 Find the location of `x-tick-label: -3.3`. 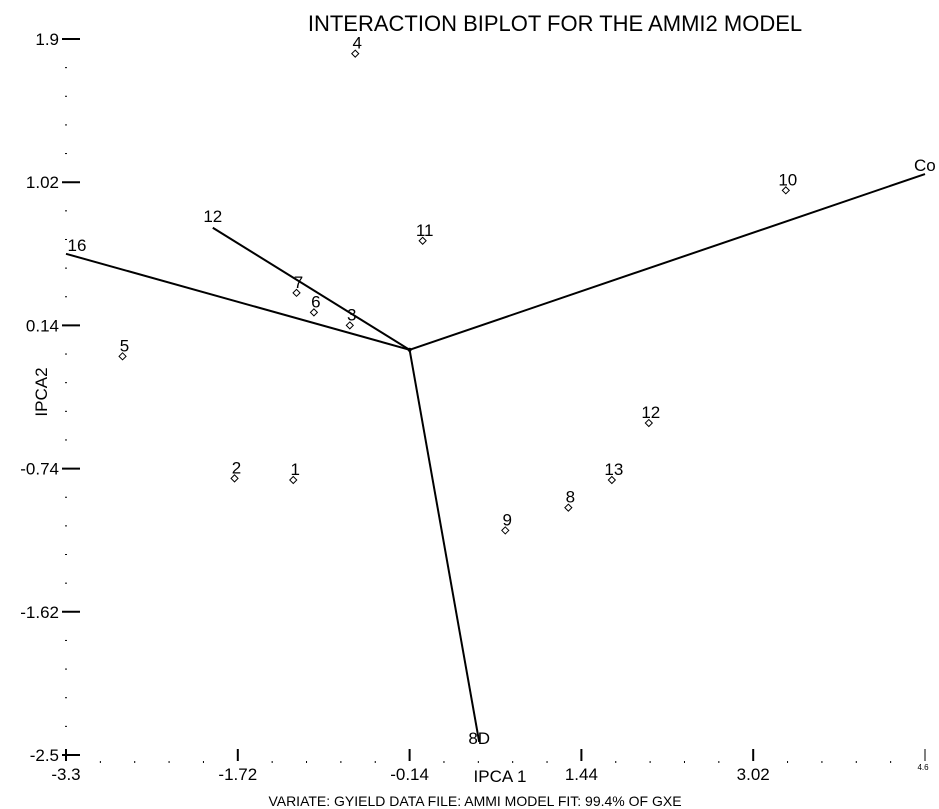

x-tick-label: -3.3 is located at coordinates (65, 774).